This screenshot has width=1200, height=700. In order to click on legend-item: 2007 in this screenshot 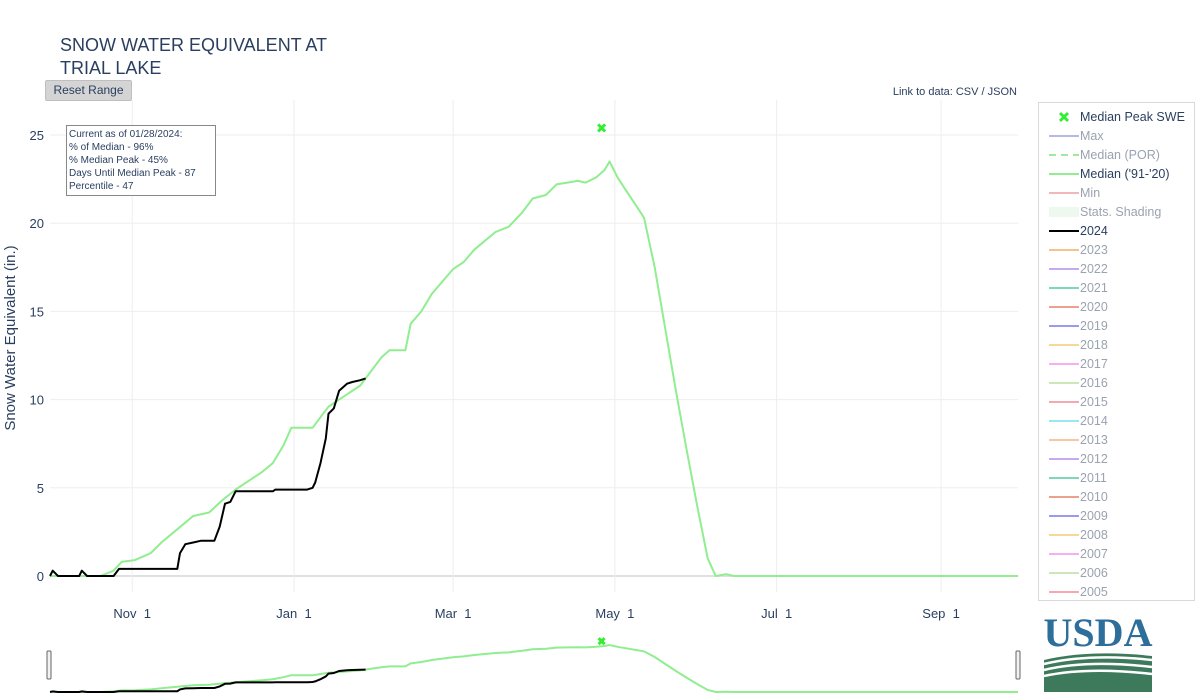, I will do `click(1116, 553)`.